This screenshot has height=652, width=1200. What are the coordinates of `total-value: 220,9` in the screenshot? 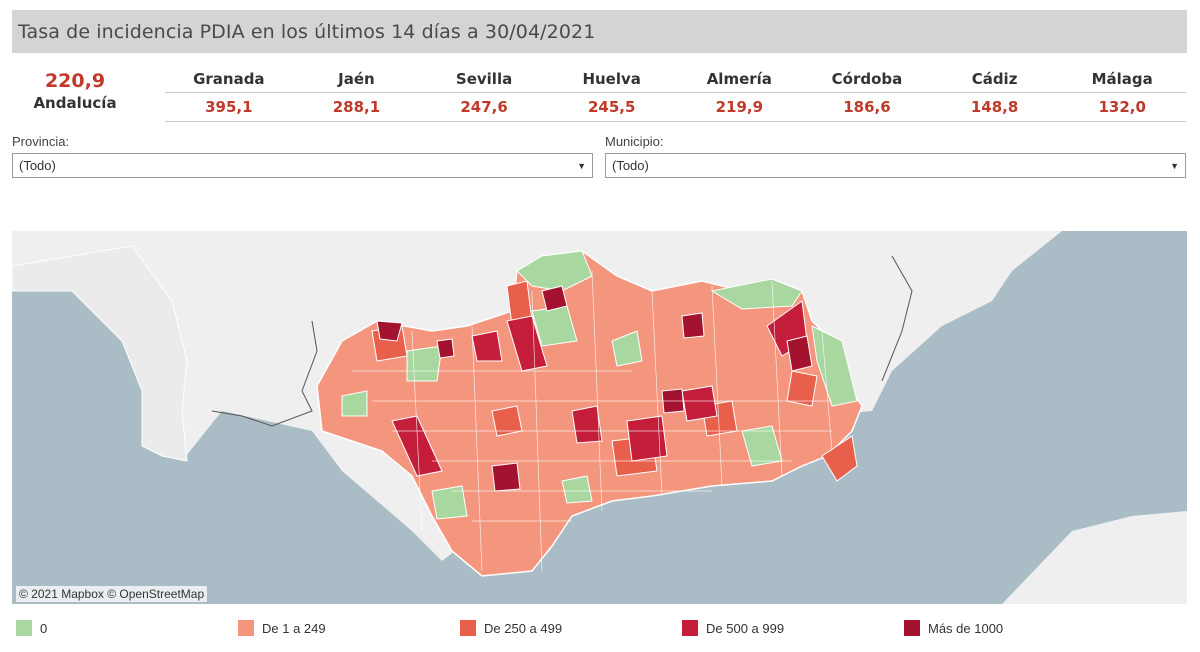 It's located at (75, 81).